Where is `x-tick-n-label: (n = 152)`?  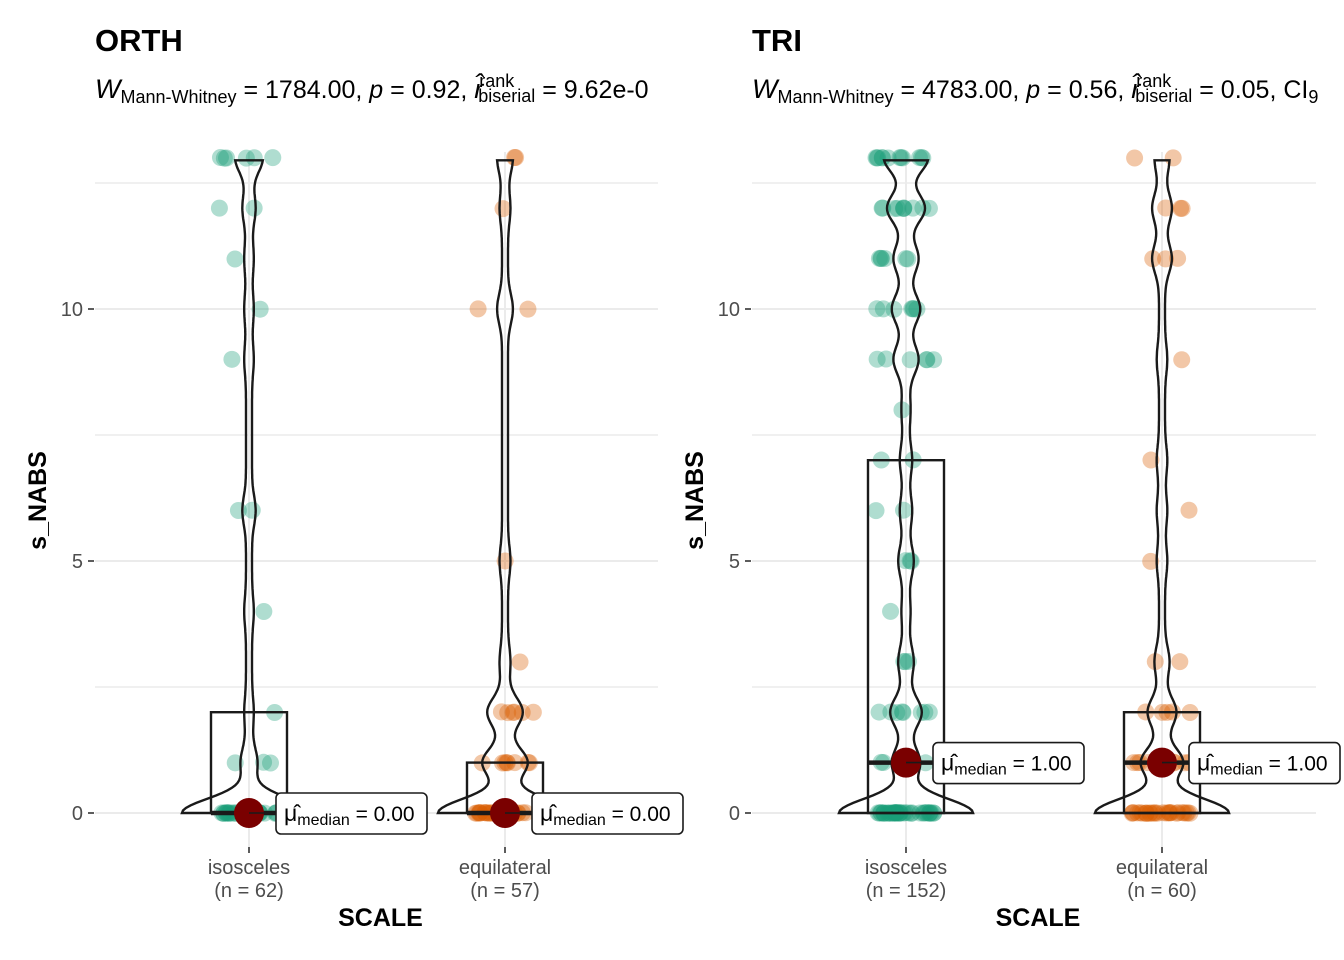 x-tick-n-label: (n = 152) is located at coordinates (906, 891).